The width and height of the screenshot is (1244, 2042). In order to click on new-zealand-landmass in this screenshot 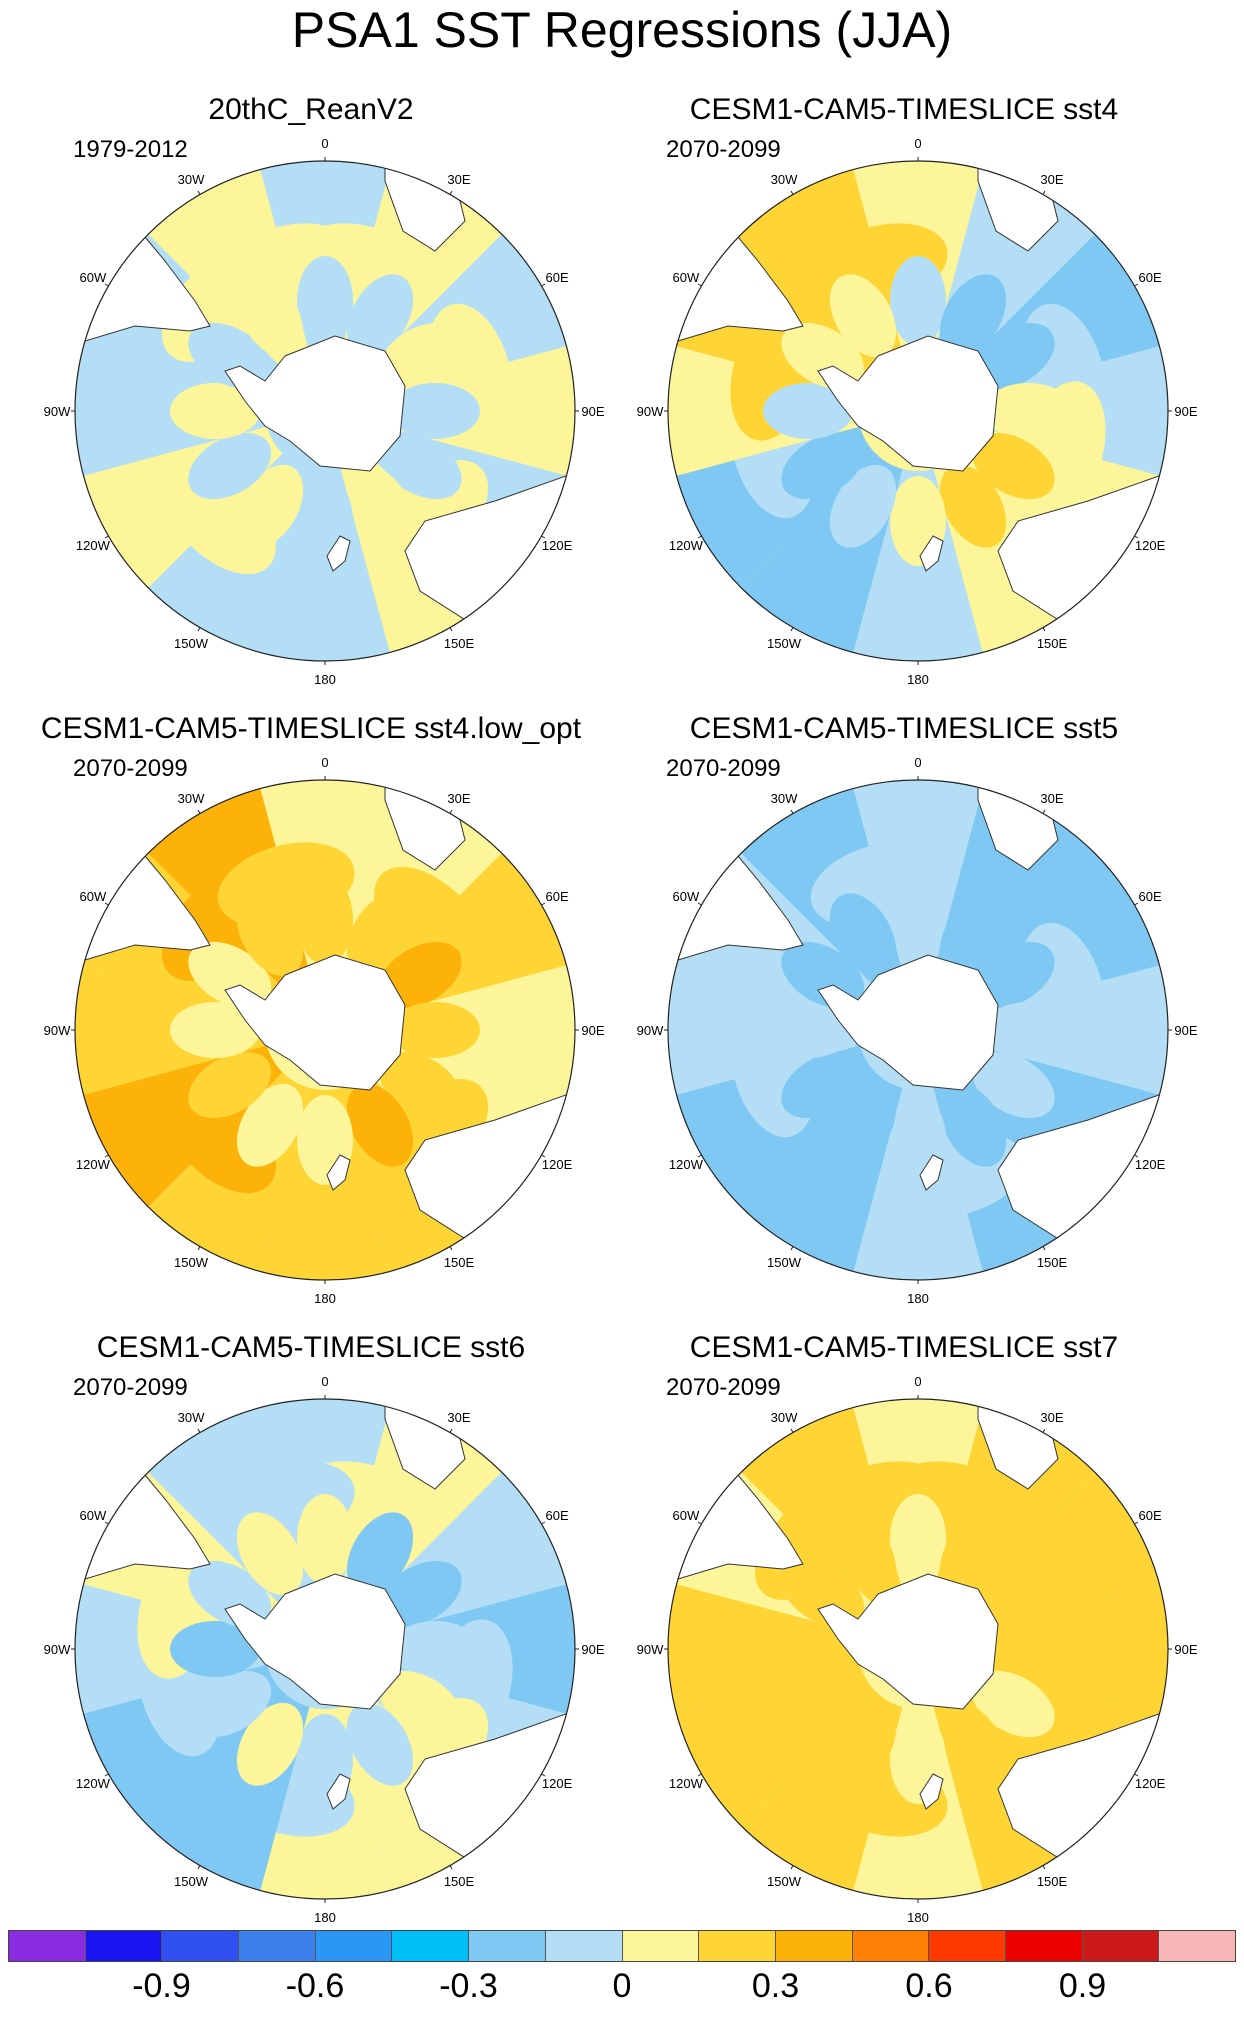, I will do `click(931, 553)`.